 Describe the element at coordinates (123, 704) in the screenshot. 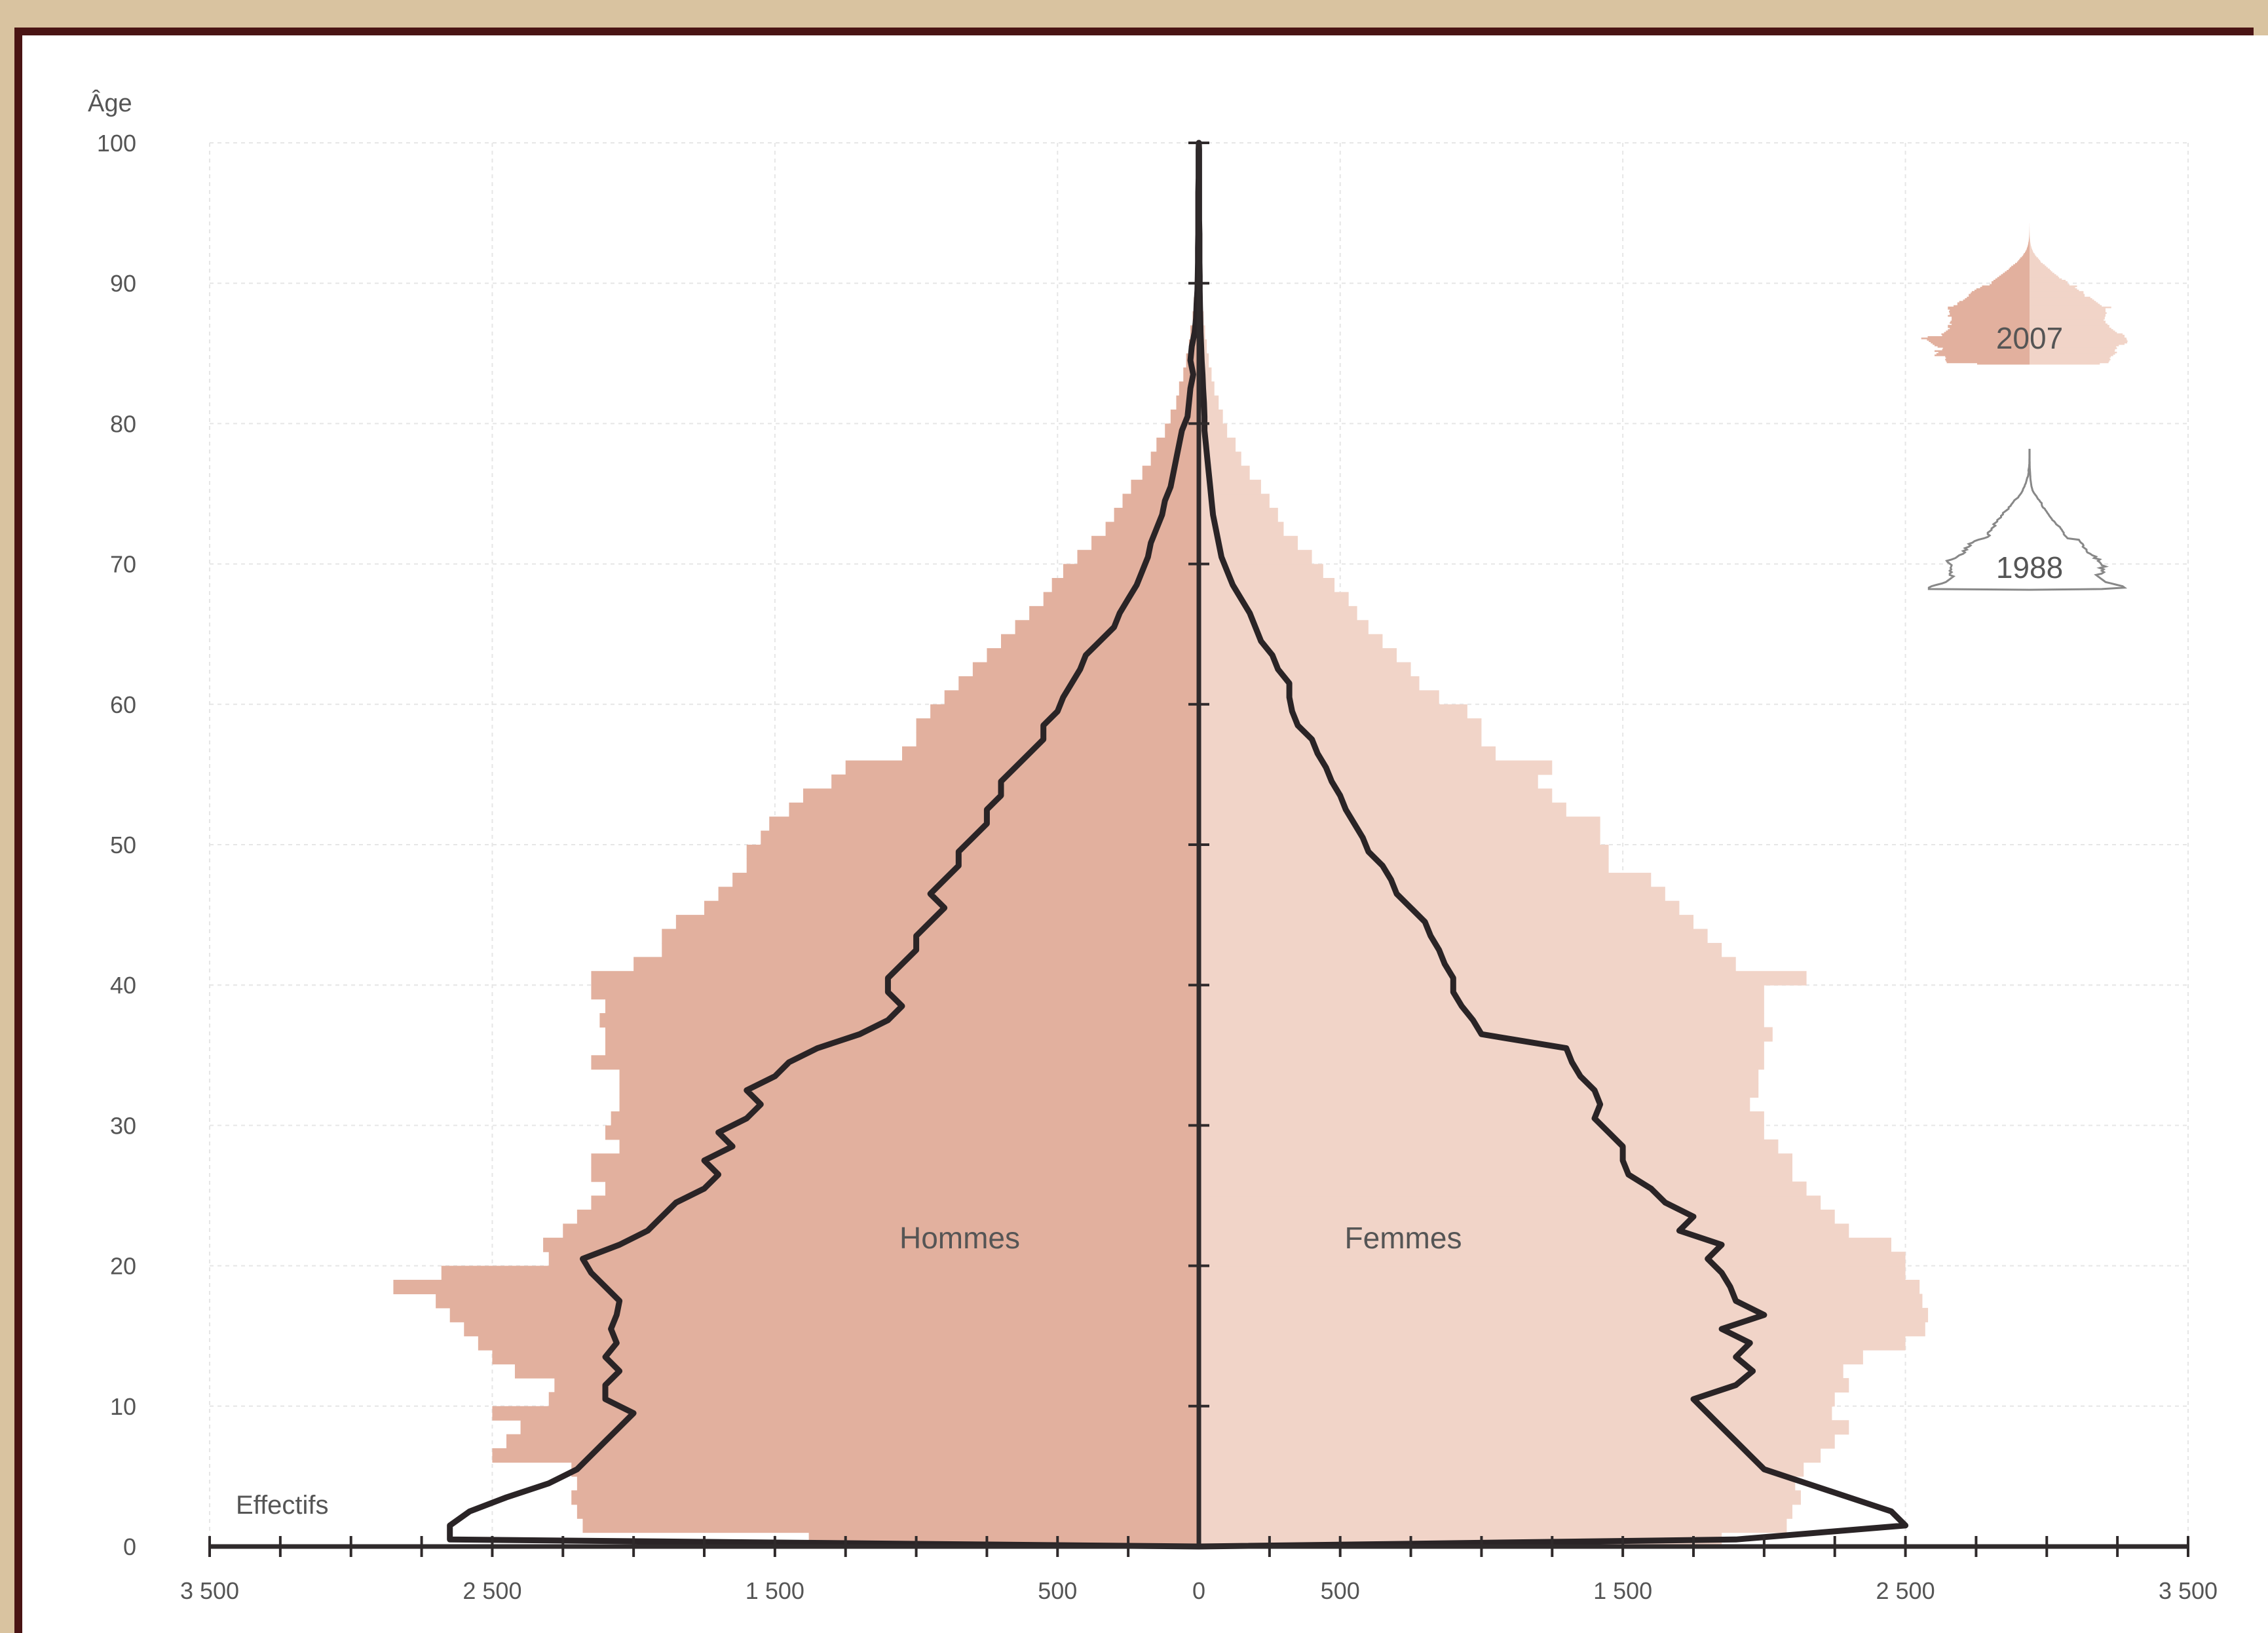

I see `y-tick-label: 60` at that location.